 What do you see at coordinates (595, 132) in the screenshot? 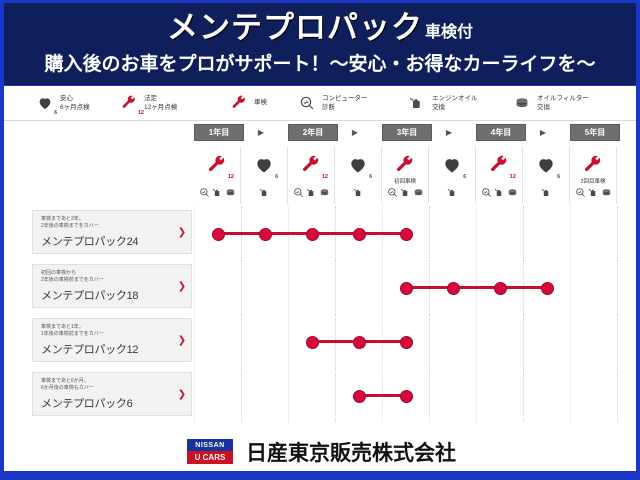
I see `year-chip-5: 5年目` at bounding box center [595, 132].